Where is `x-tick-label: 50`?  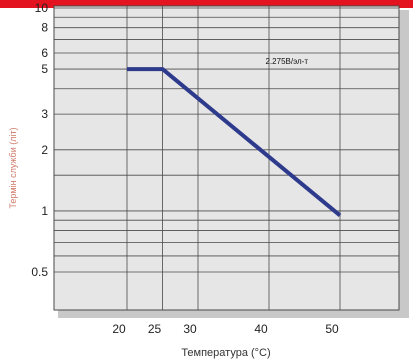 x-tick-label: 50 is located at coordinates (332, 329).